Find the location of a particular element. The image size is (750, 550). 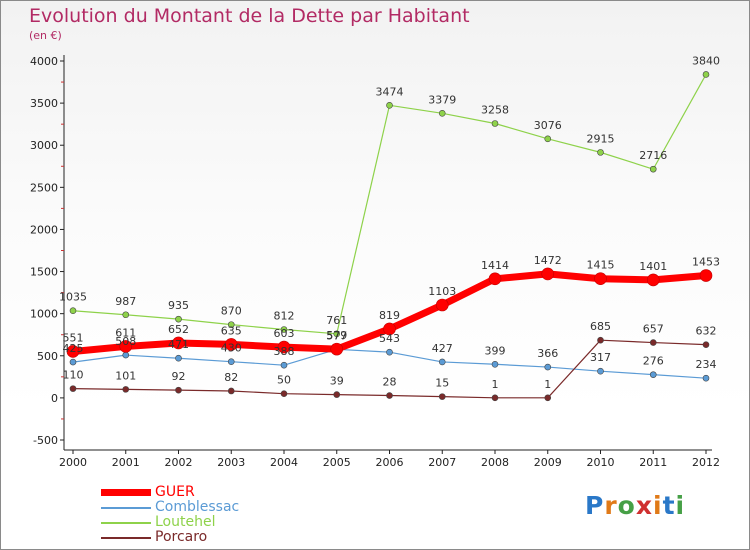

x-tick-label: 2005 is located at coordinates (337, 462).